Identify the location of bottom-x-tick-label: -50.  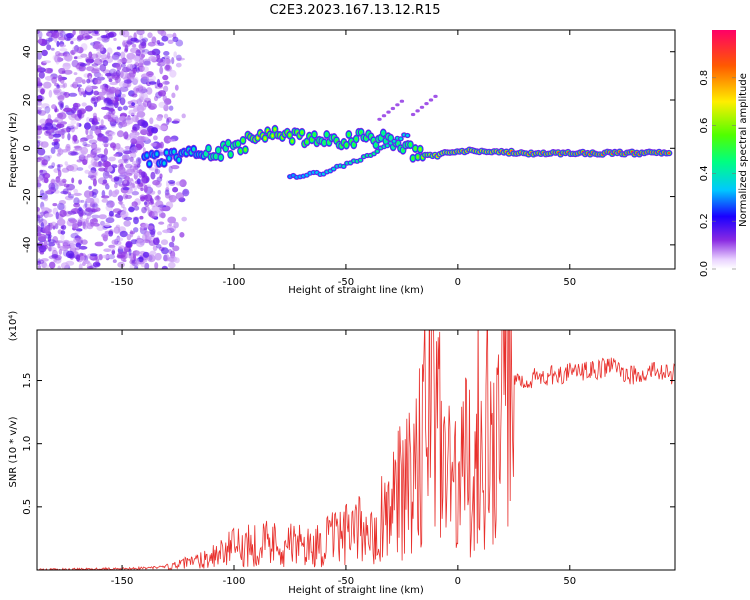
(346, 581).